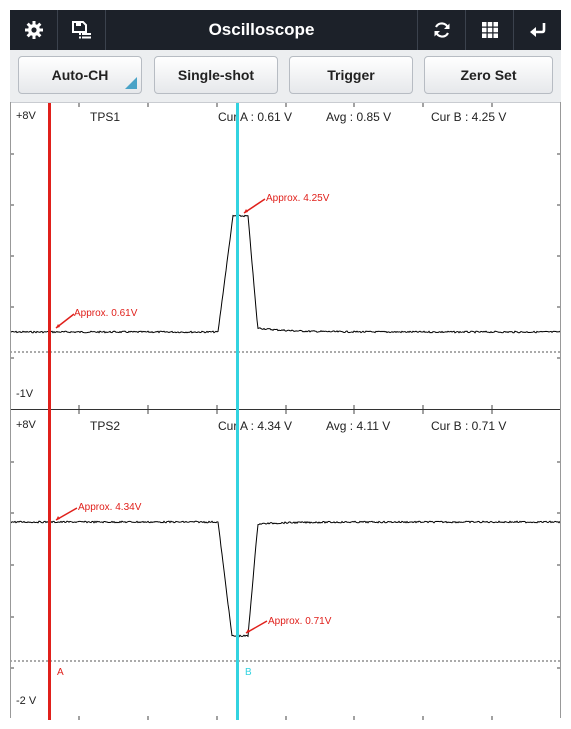  I want to click on channel-label: TPS2, so click(105, 426).